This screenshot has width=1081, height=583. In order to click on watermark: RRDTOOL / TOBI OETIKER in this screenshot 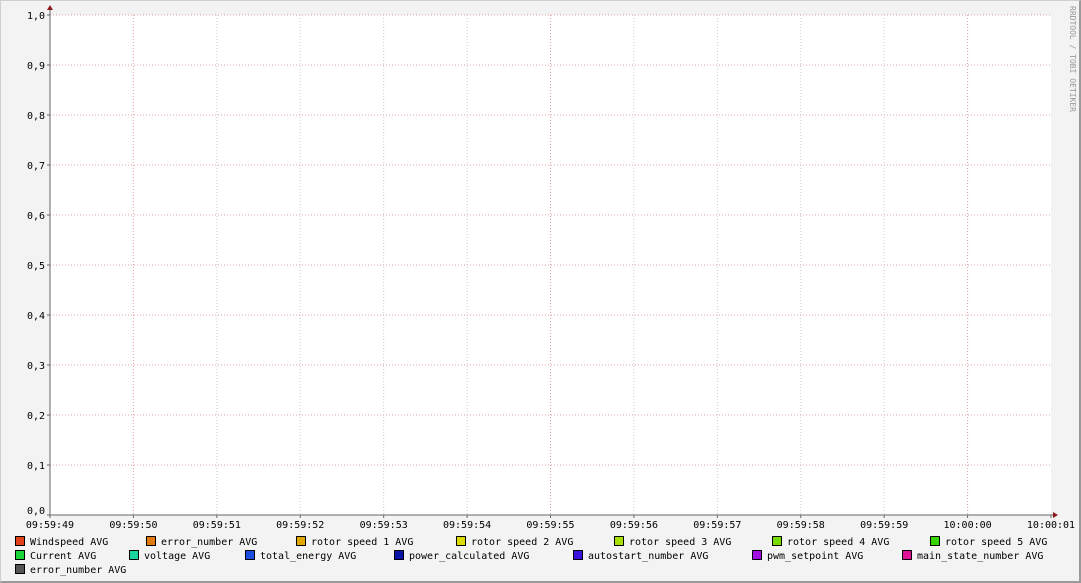, I will do `click(1072, 59)`.